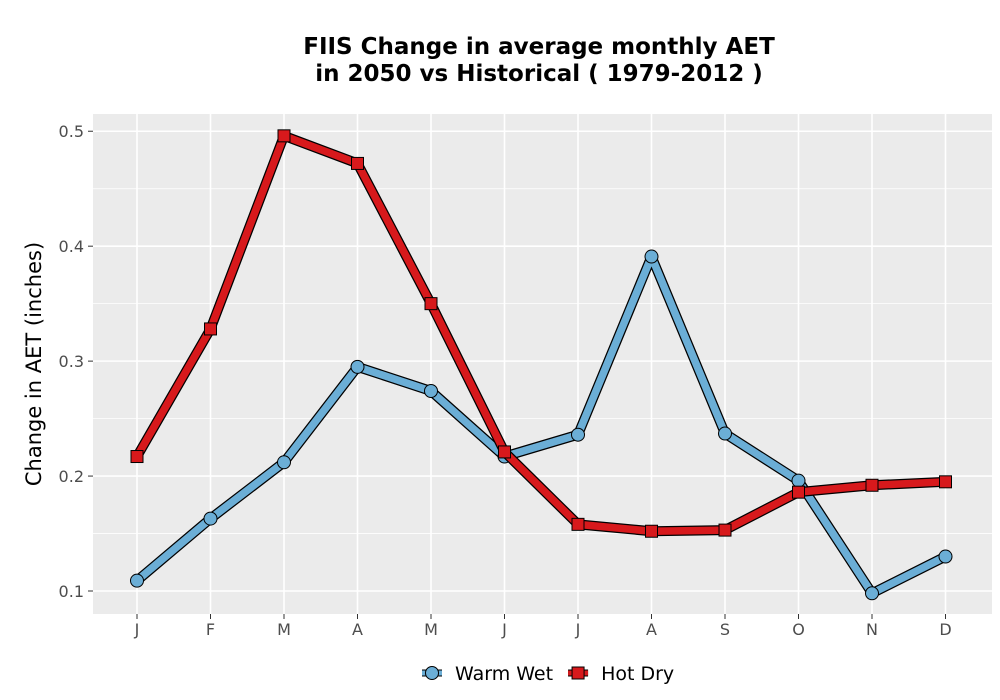 This screenshot has width=1000, height=700. I want to click on legend-label: Hot Dry, so click(637, 674).